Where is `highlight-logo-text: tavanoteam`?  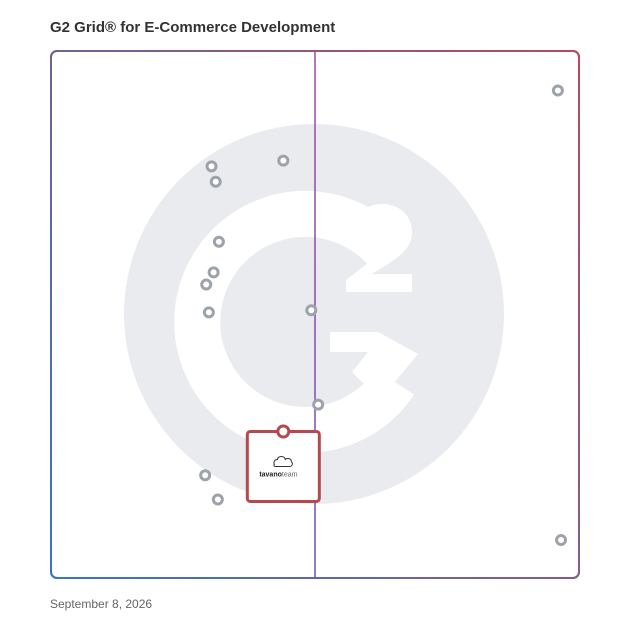 highlight-logo-text: tavanoteam is located at coordinates (278, 474).